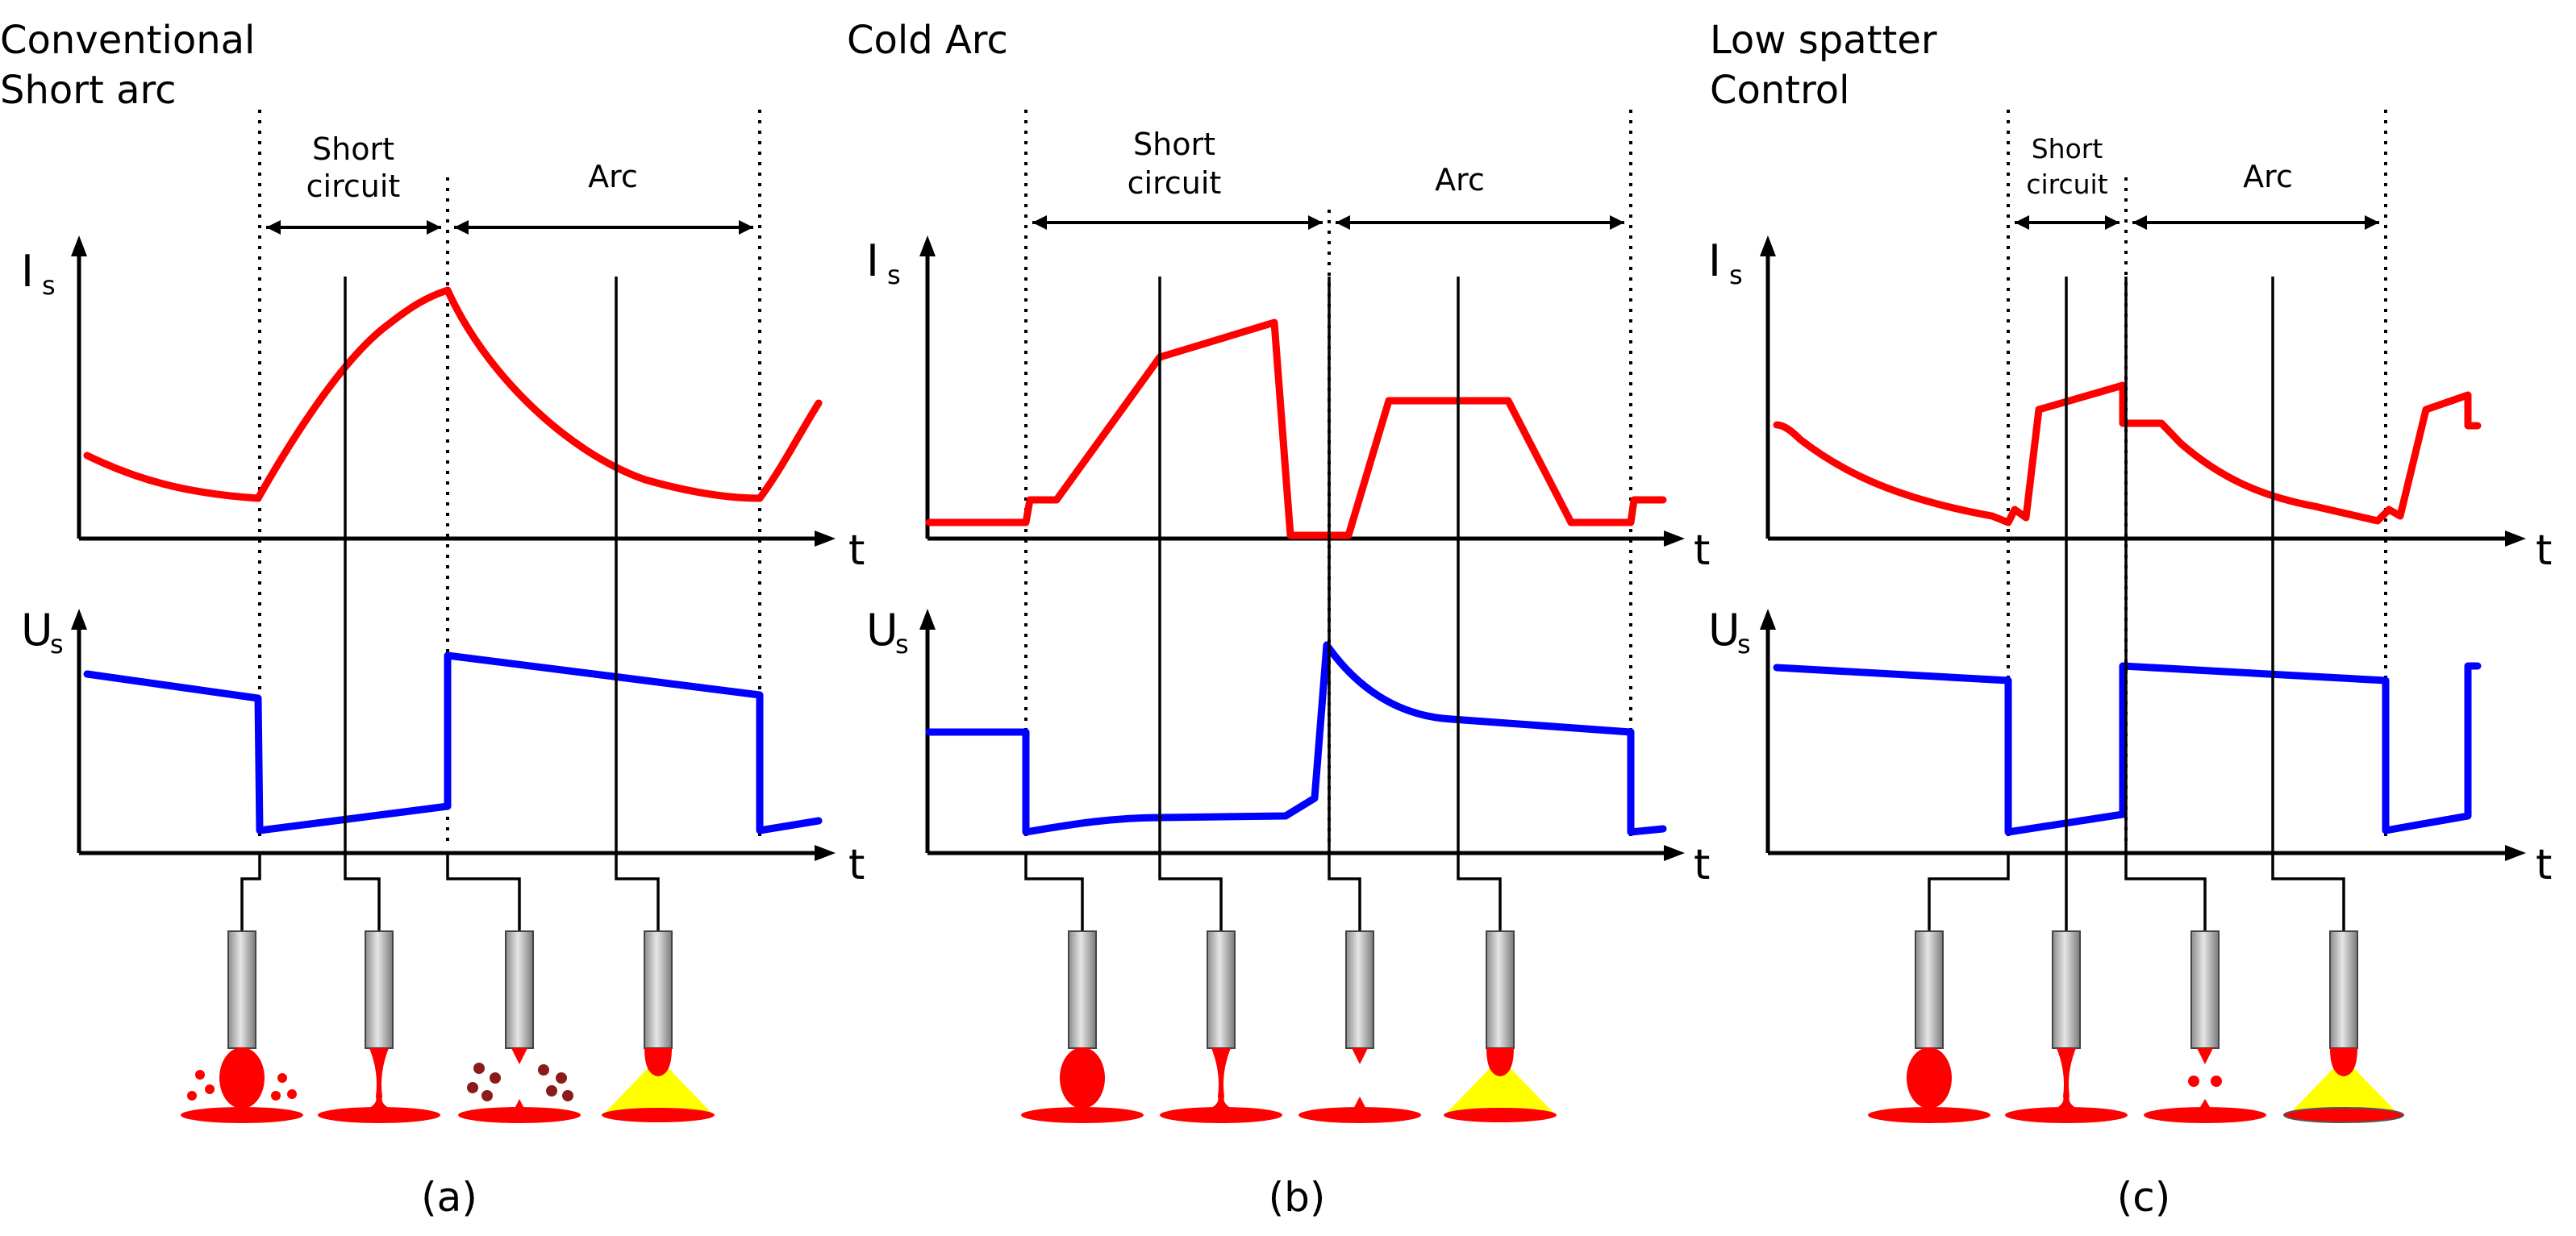 The width and height of the screenshot is (2576, 1236). Describe the element at coordinates (927, 40) in the screenshot. I see `panel-b-title-line1: Cold Arc` at that location.